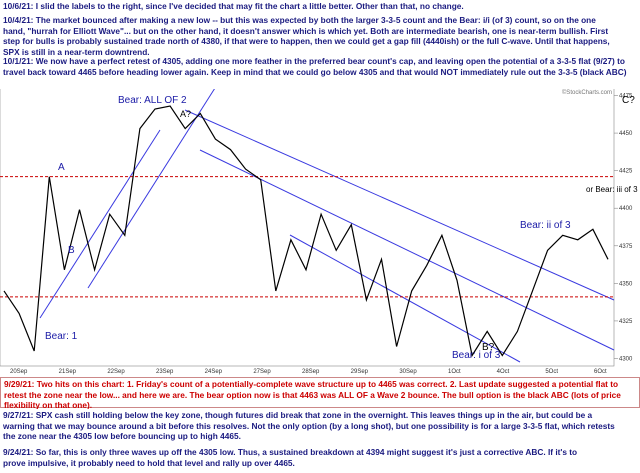 The width and height of the screenshot is (640, 473). I want to click on x-tick-label: 20Sep, so click(19, 372).